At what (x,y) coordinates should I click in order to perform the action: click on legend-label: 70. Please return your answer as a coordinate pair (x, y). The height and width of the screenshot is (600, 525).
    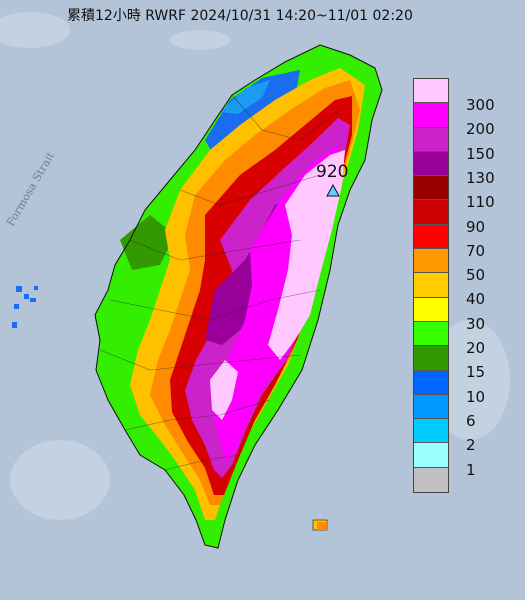
    Looking at the image, I should click on (476, 250).